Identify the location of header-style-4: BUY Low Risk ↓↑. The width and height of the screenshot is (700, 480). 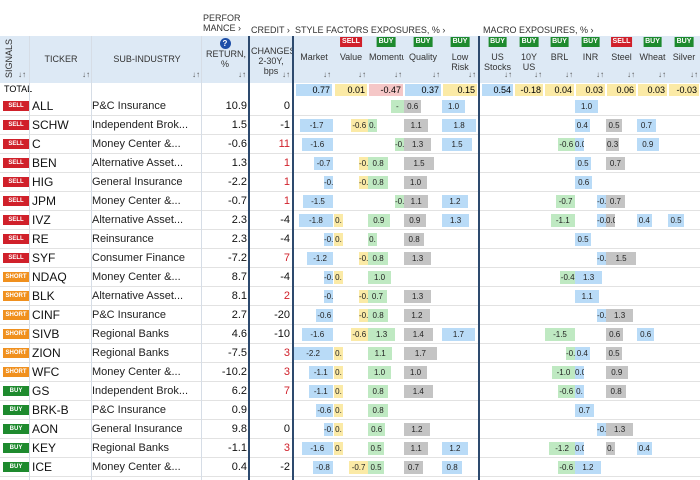
(460, 59).